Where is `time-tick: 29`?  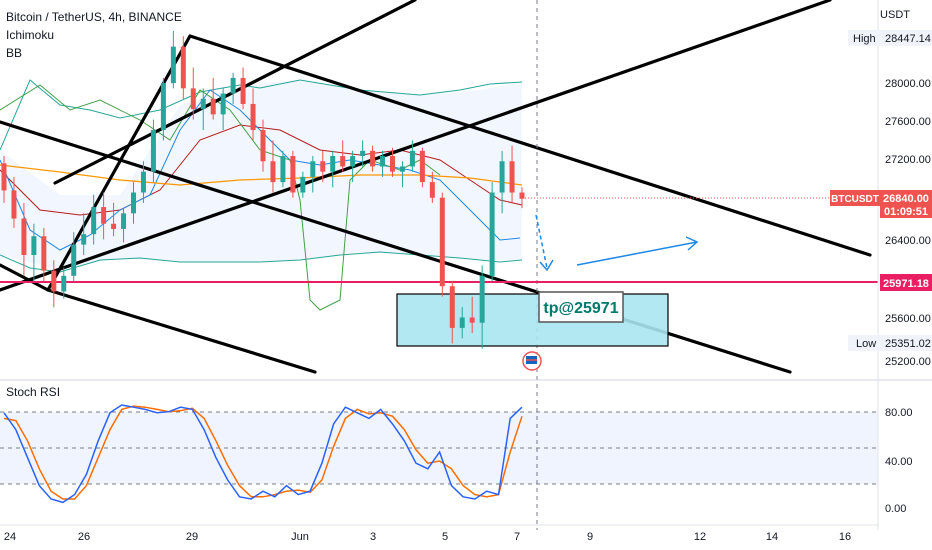
time-tick: 29 is located at coordinates (192, 537).